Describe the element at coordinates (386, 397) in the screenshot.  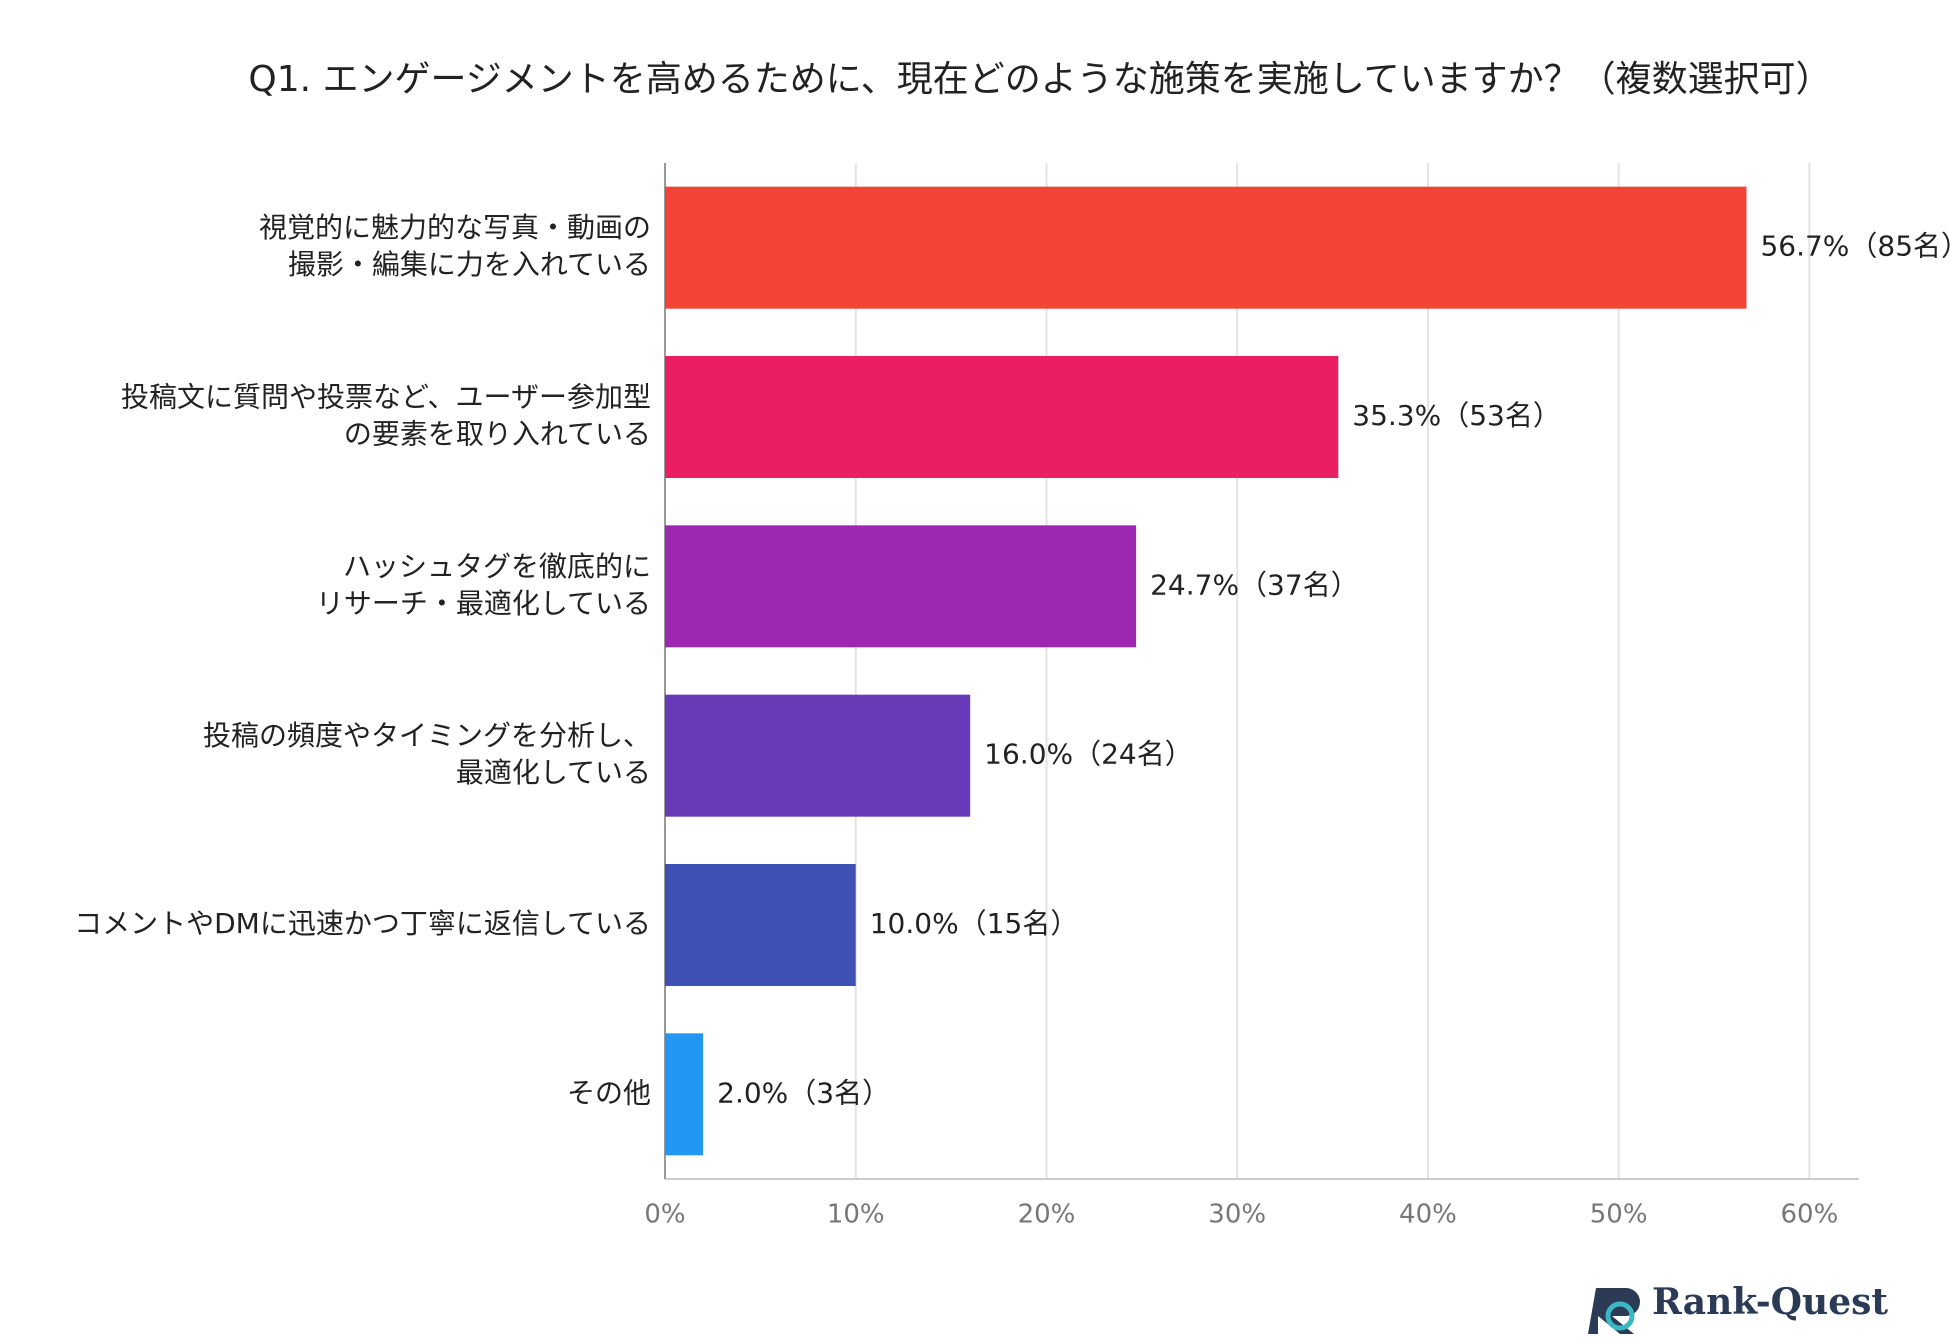
I see `y-tick-label: 投稿文に質問や投票など、ユーザー参加型` at that location.